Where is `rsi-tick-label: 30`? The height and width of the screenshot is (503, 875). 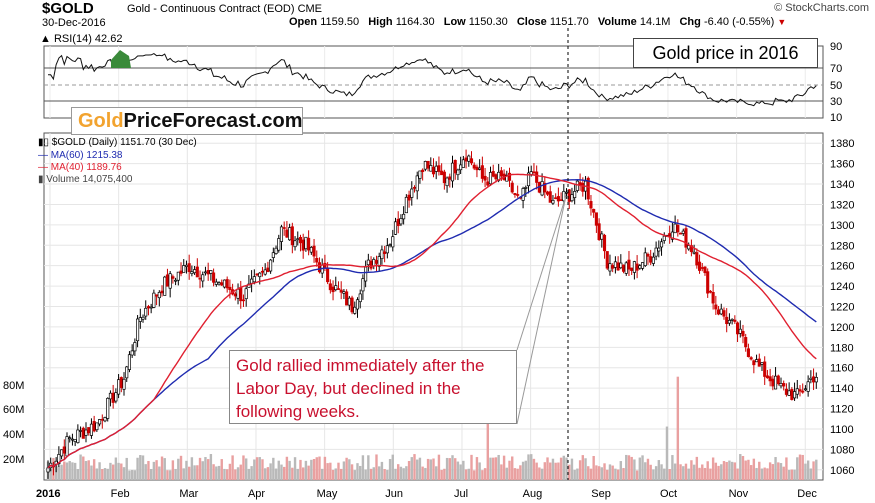 rsi-tick-label: 30 is located at coordinates (836, 102).